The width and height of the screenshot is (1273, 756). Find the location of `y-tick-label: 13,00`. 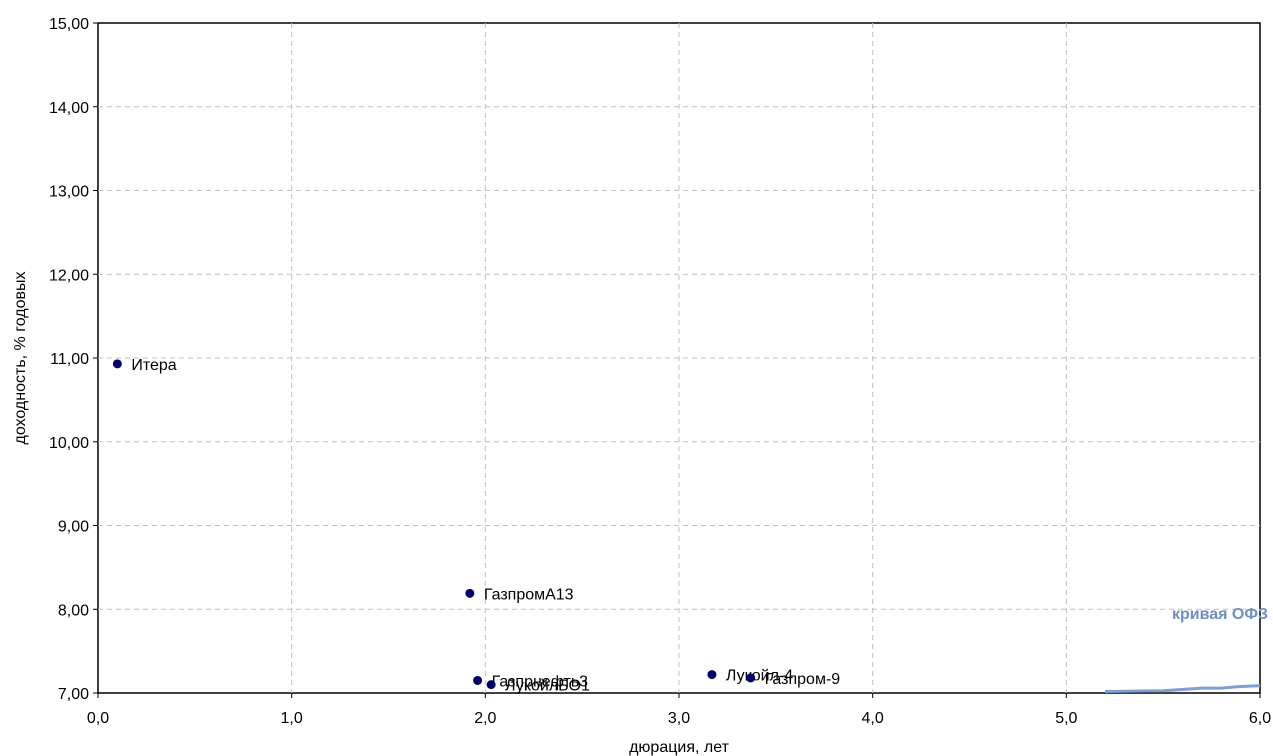

y-tick-label: 13,00 is located at coordinates (69, 192).